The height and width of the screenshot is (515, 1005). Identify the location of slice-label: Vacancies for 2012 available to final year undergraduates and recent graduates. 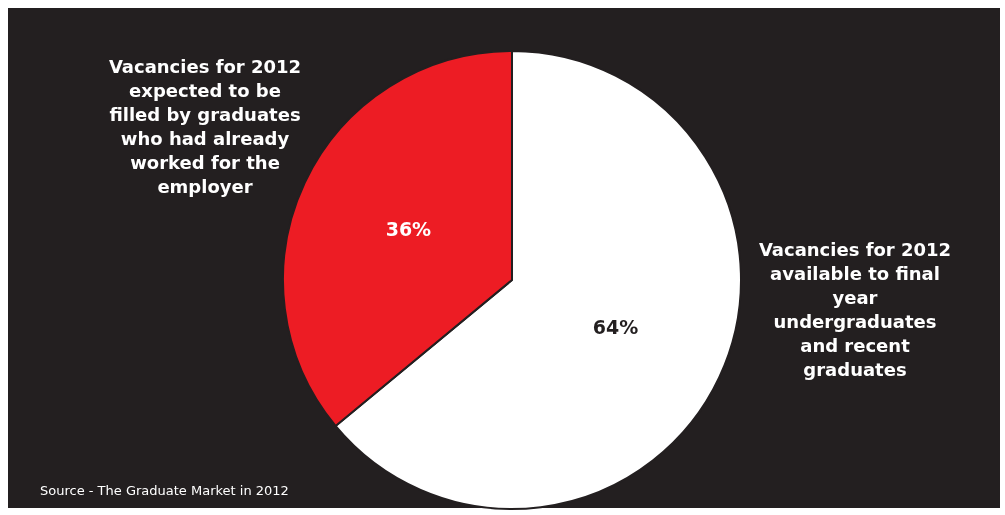
(855, 310).